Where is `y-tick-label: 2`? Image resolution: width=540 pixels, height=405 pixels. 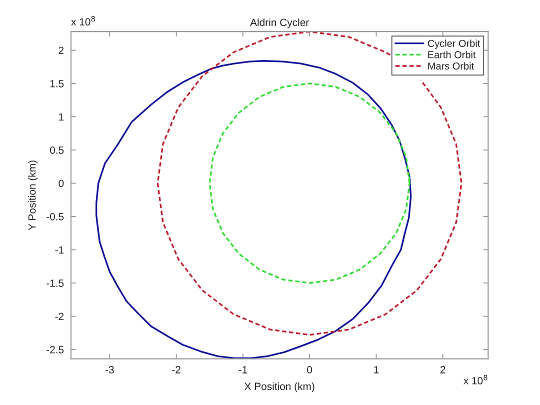
y-tick-label: 2 is located at coordinates (61, 50).